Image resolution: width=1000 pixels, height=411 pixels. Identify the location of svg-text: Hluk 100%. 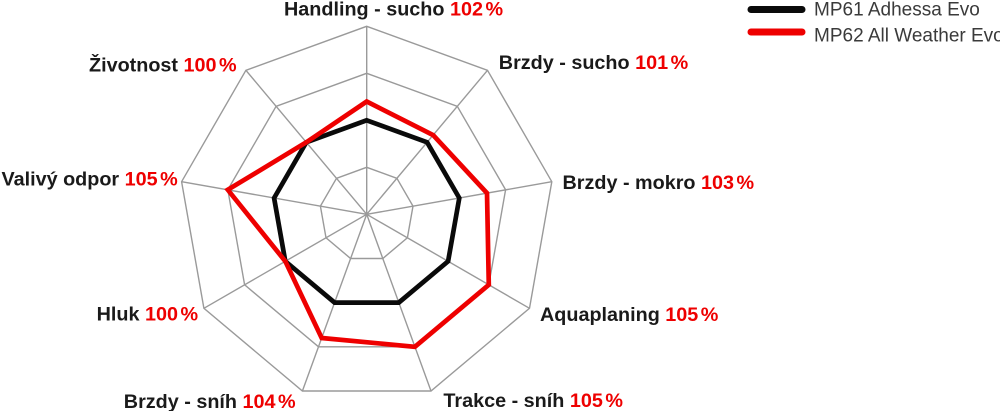
(148, 315).